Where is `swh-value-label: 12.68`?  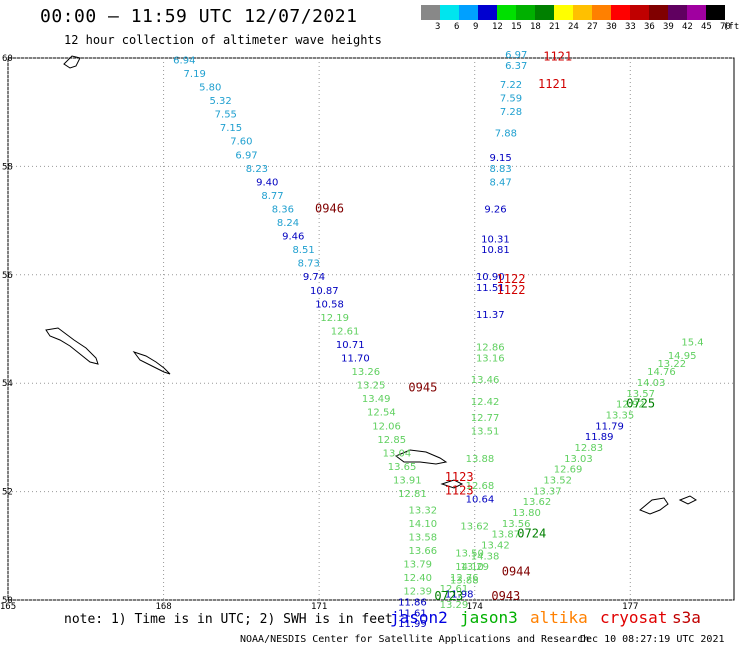
swh-value-label: 12.68 is located at coordinates (480, 486).